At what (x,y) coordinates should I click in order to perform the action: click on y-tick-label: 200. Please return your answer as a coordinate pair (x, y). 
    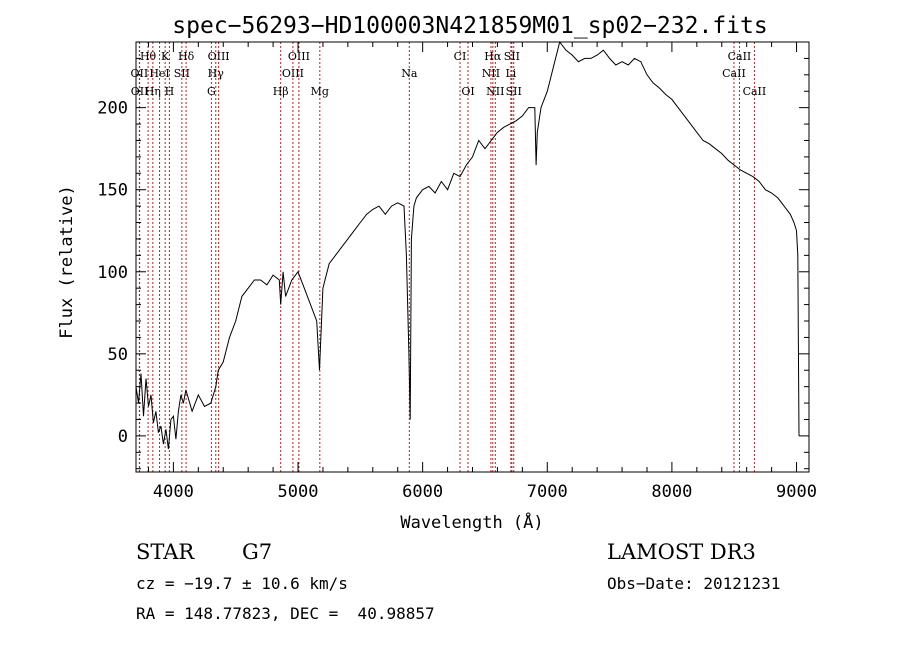
    Looking at the image, I should click on (112, 109).